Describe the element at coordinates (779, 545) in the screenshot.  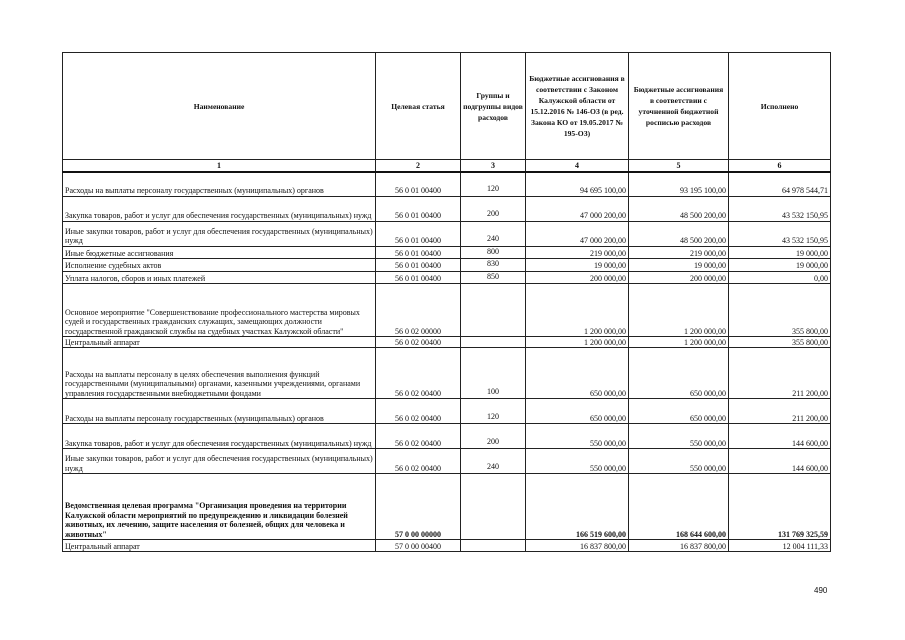
I see `row-executed-amount: 12 004 111,33` at that location.